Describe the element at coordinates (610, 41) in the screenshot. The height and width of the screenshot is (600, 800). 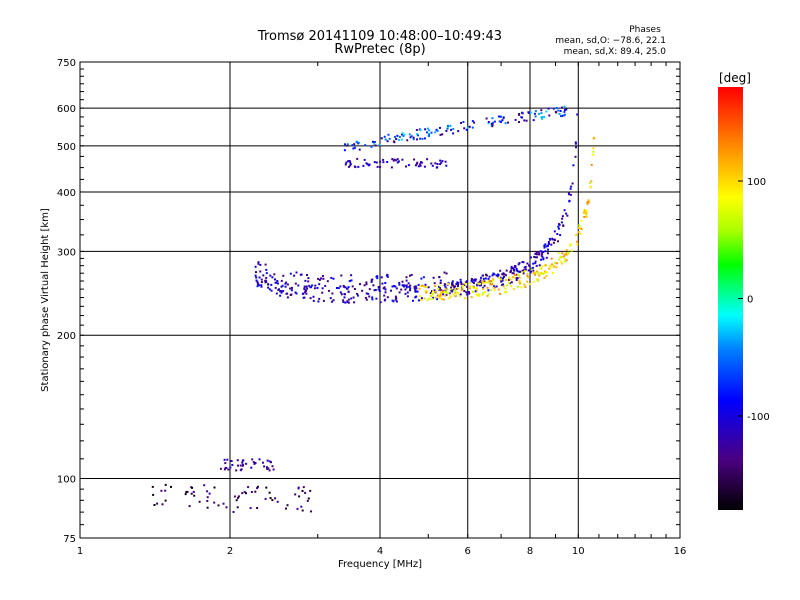
I see `stats-o-mode: mean, sd,O: −78.6, 22.1` at that location.